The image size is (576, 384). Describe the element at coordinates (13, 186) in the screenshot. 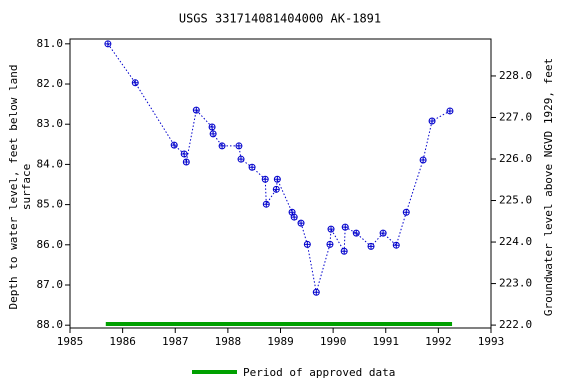

I see `y-axis-label: Depth to water level, feet below land` at that location.